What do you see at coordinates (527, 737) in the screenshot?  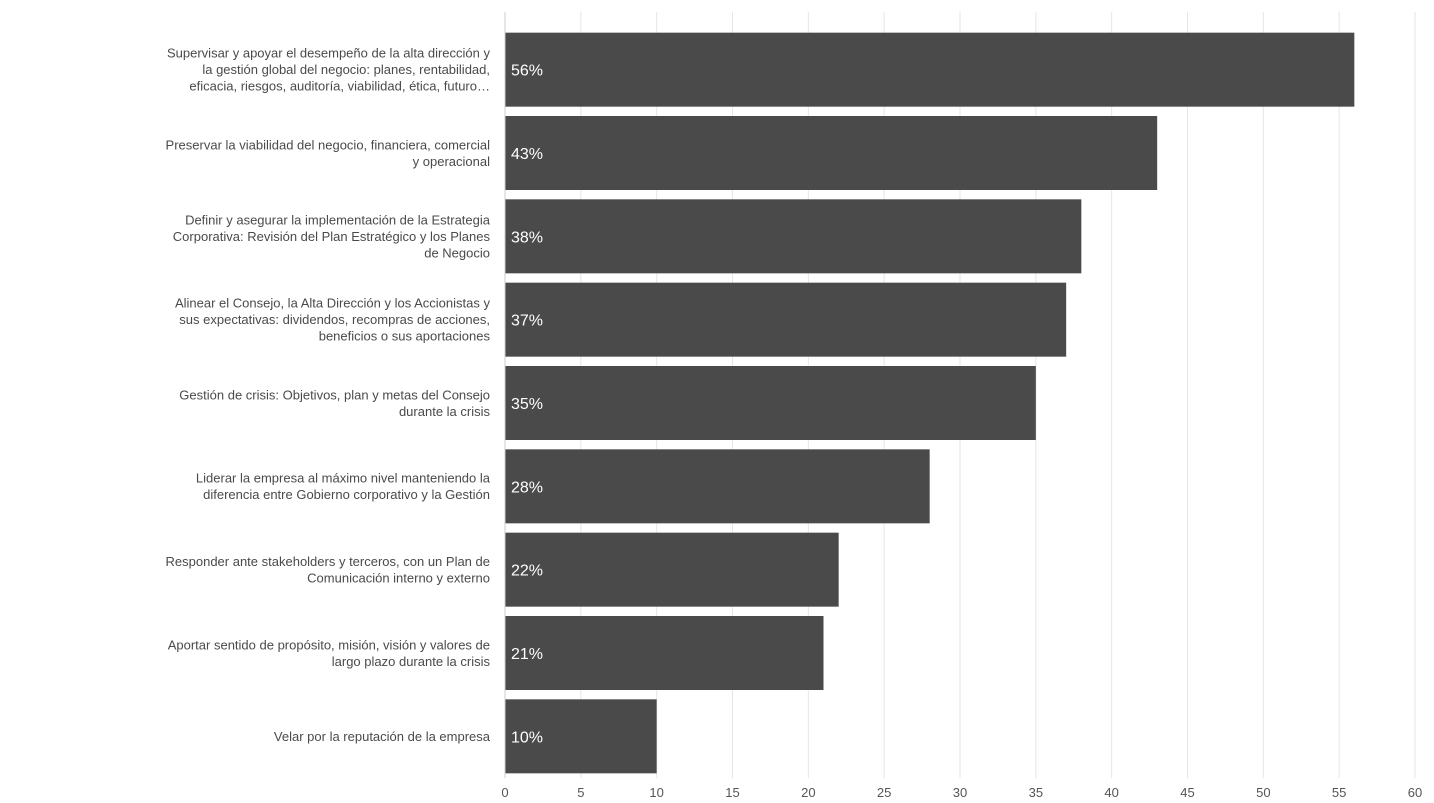 I see `bar-value-label: 10%` at bounding box center [527, 737].